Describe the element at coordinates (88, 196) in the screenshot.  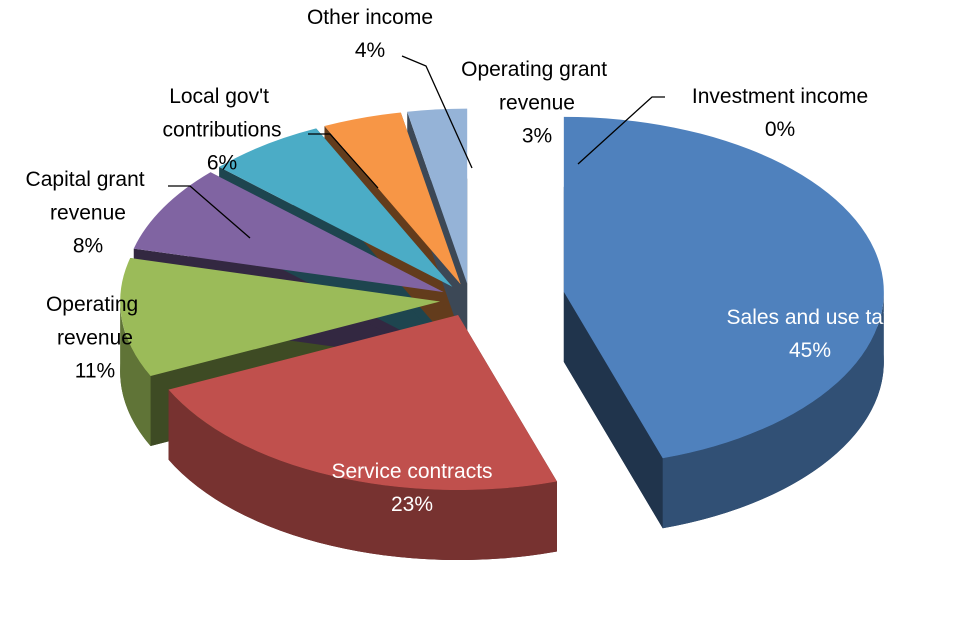
I see `category-label: Capital grant revenue` at that location.